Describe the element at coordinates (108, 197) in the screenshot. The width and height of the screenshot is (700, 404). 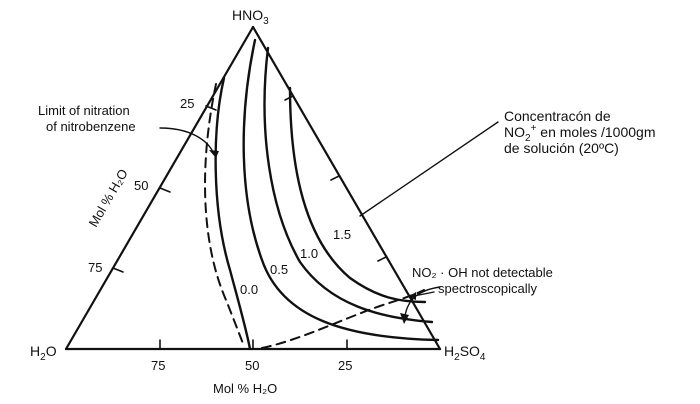
I see `left-axis-label: Mol % H₂O` at that location.